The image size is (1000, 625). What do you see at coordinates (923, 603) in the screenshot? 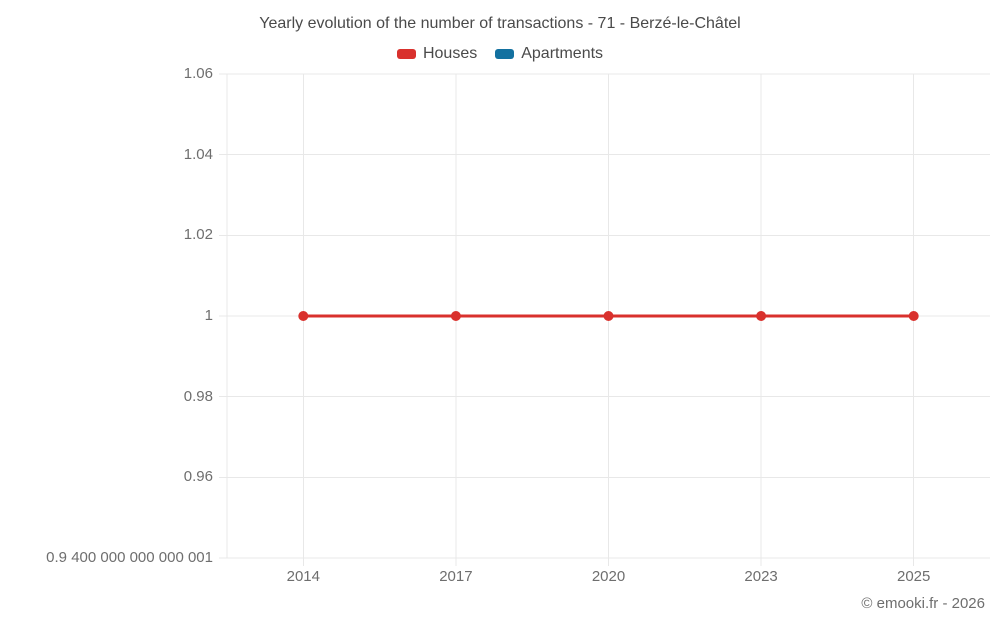
I see `copyright: © emooki.fr - 2026` at bounding box center [923, 603].